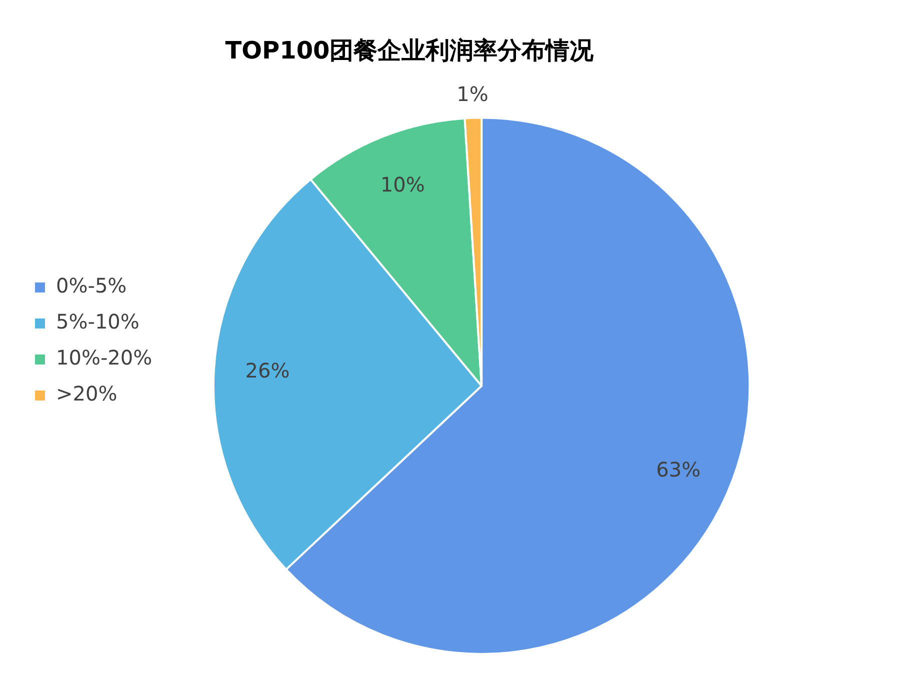 The height and width of the screenshot is (683, 909). What do you see at coordinates (472, 94) in the screenshot?
I see `data-label: 1%` at bounding box center [472, 94].